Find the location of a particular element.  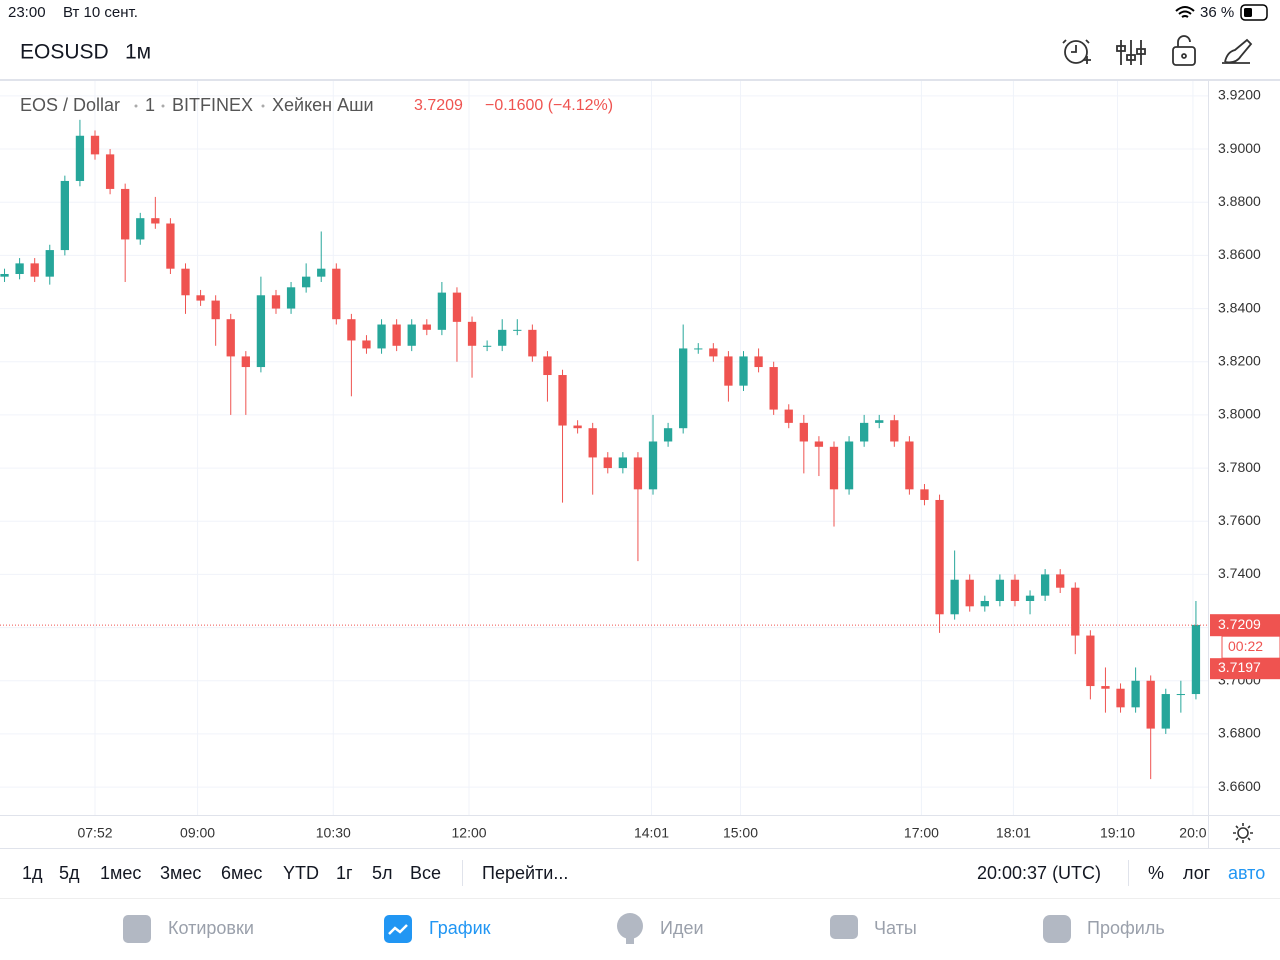

x-tick-label: 18:01 is located at coordinates (1013, 833).